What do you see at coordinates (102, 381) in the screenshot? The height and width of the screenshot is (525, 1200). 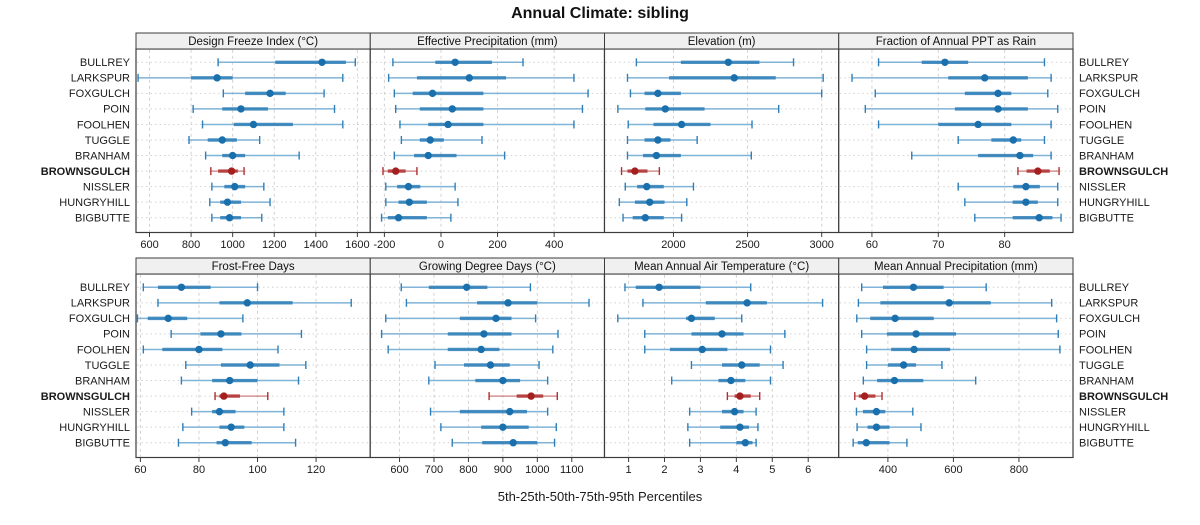 I see `site-label-left: BRANHAM` at bounding box center [102, 381].